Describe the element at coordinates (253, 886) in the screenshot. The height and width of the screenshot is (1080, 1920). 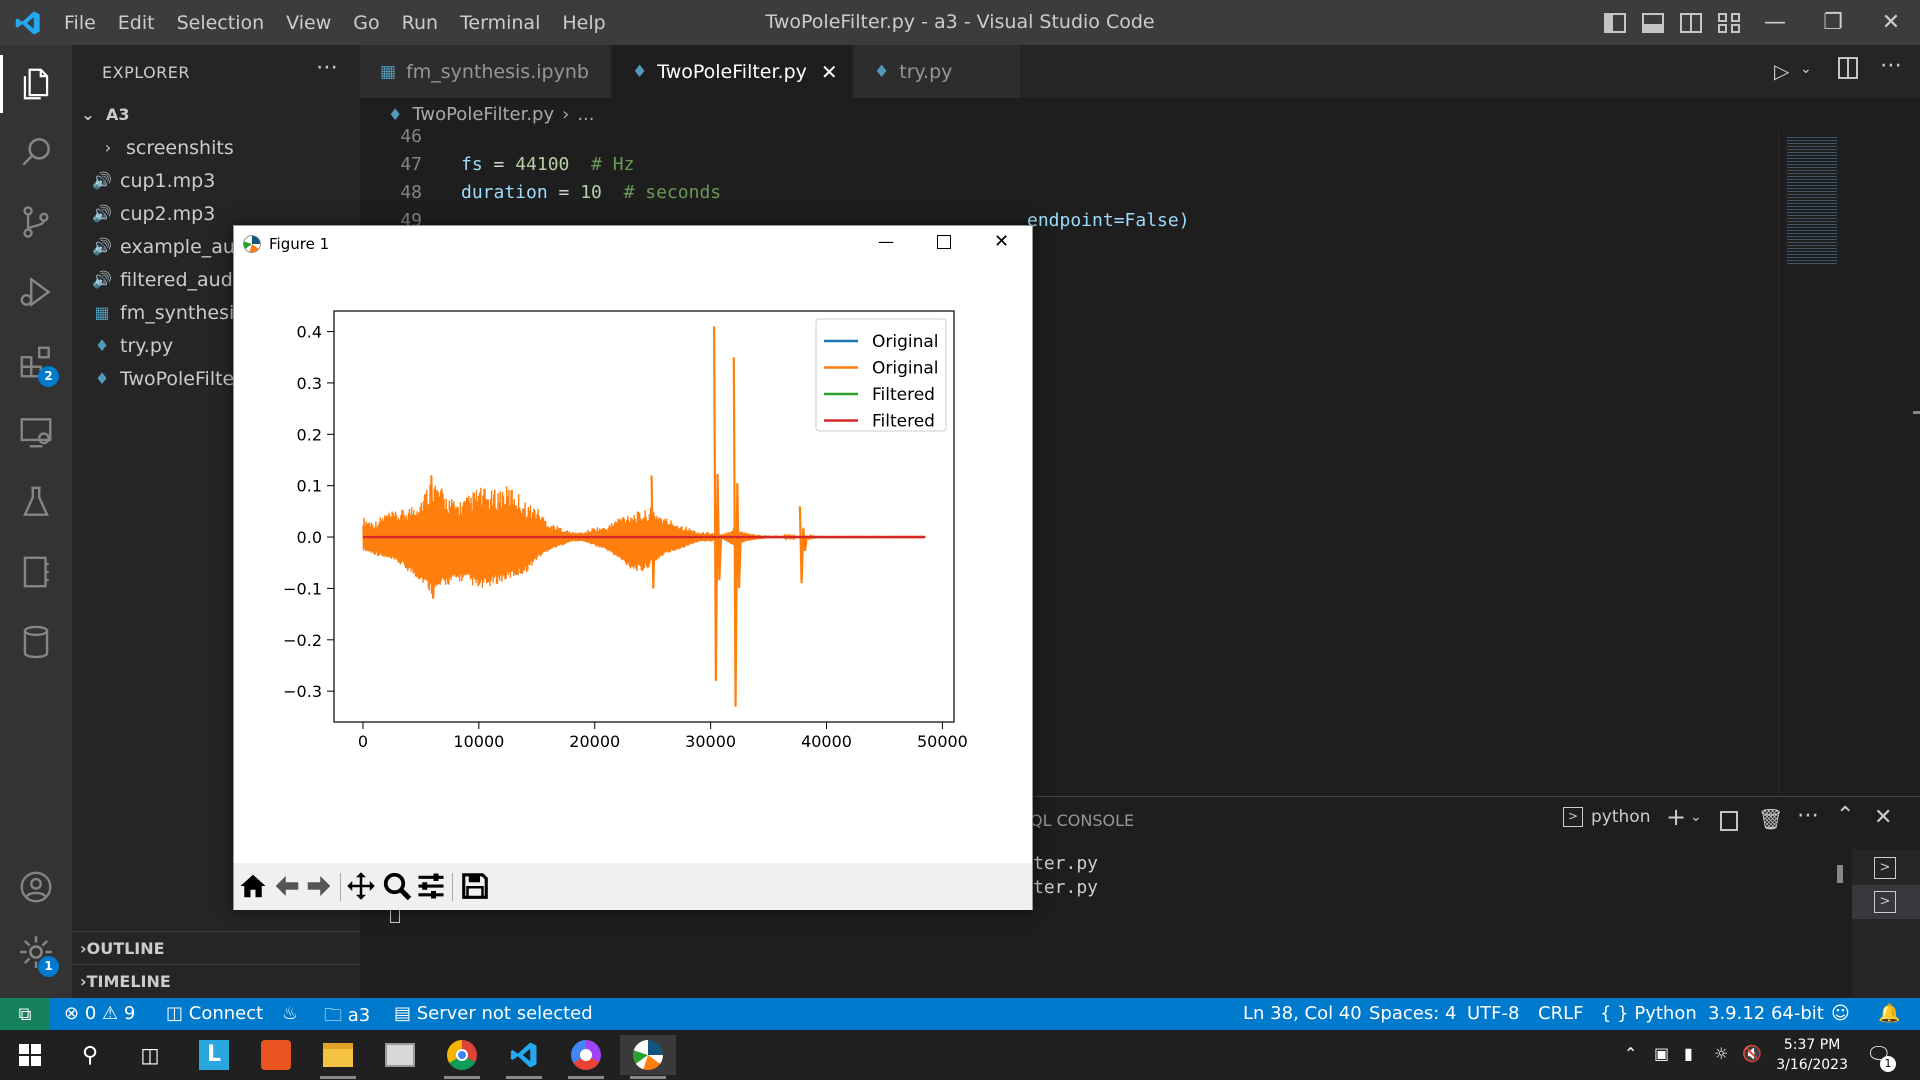
I see `home-icon` at that location.